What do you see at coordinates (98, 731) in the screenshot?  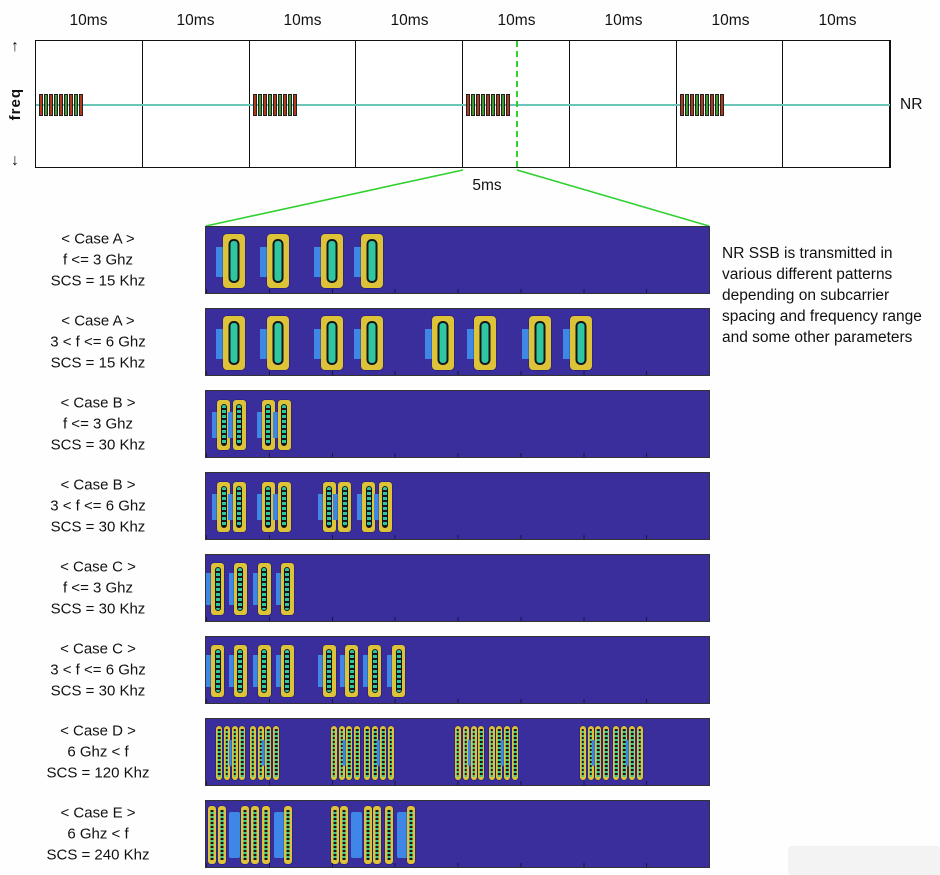 I see `case-label-line: < Case D >` at bounding box center [98, 731].